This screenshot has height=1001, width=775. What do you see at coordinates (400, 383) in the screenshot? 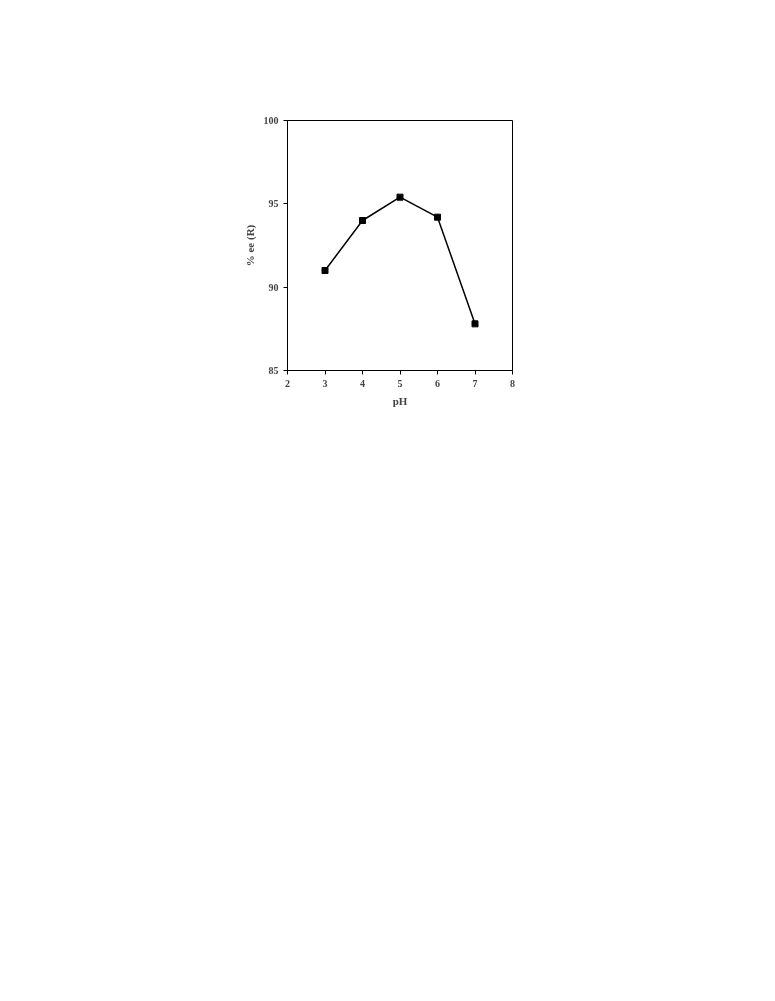
I see `x-tick-label: 5` at bounding box center [400, 383].